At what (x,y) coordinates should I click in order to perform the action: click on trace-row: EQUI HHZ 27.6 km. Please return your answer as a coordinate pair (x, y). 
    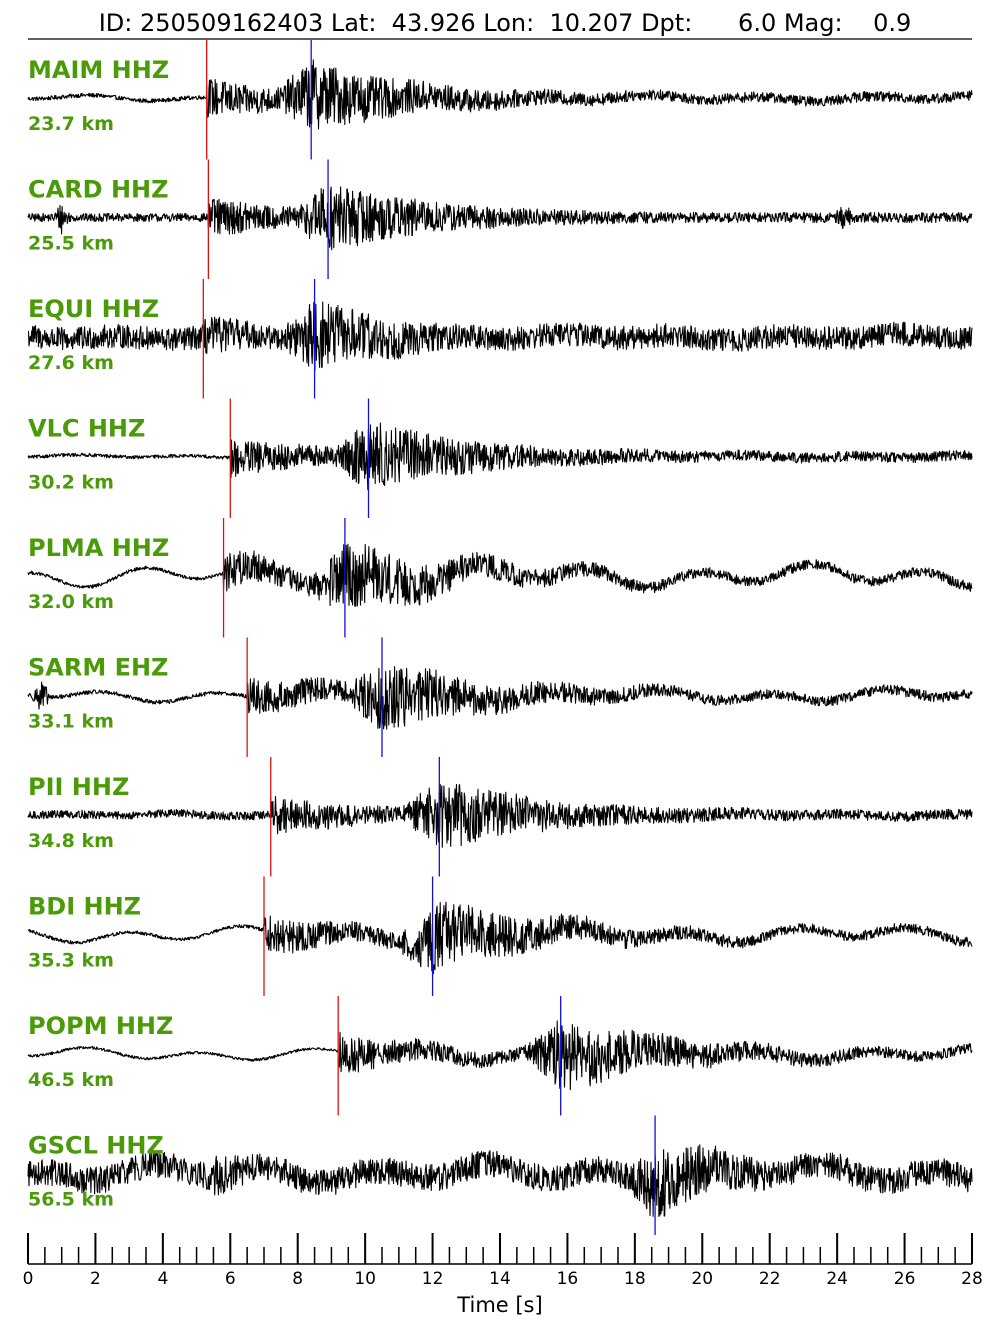
    Looking at the image, I should click on (500, 339).